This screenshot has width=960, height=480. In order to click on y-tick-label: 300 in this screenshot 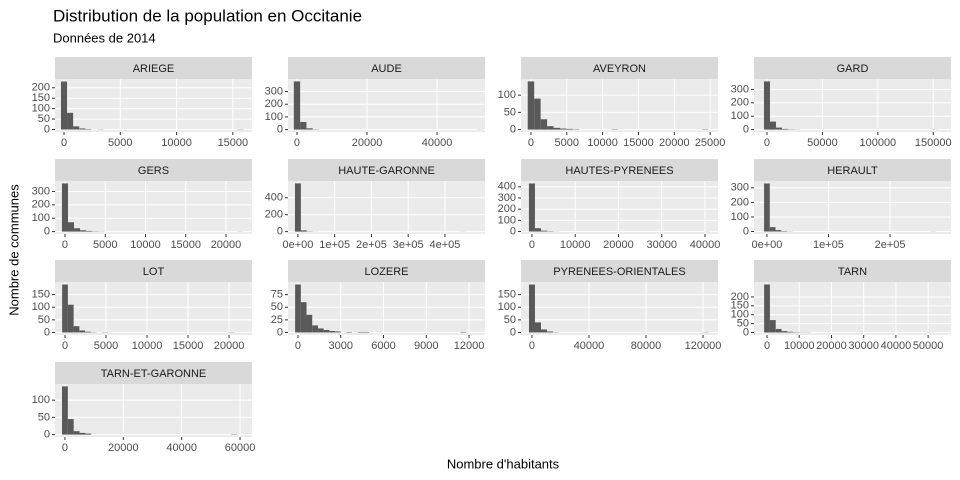, I will do `click(274, 91)`.